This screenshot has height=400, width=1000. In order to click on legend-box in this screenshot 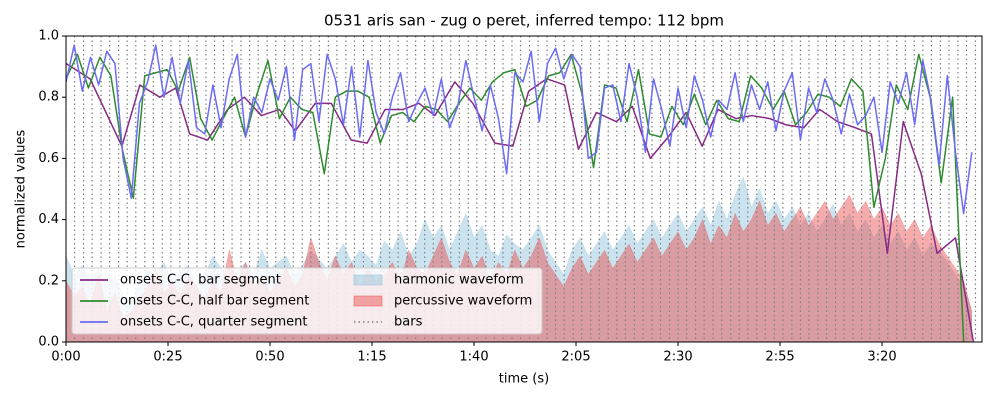, I will do `click(307, 301)`.